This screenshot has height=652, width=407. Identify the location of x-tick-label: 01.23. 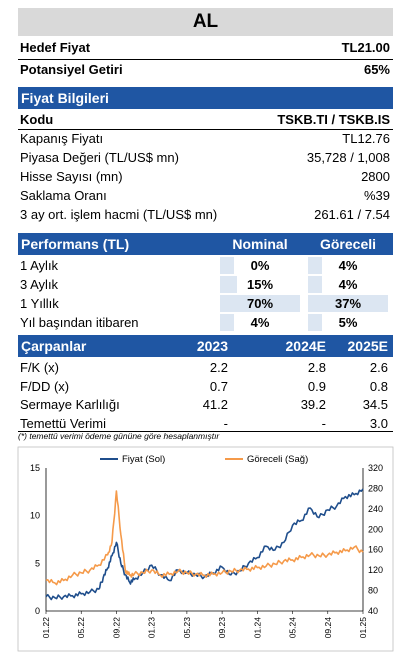
(152, 628).